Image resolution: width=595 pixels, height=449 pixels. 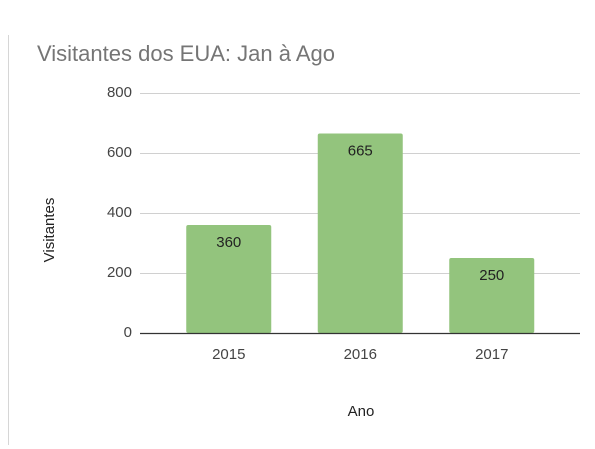 I want to click on x-tick-label: 2017, so click(x=491, y=354).